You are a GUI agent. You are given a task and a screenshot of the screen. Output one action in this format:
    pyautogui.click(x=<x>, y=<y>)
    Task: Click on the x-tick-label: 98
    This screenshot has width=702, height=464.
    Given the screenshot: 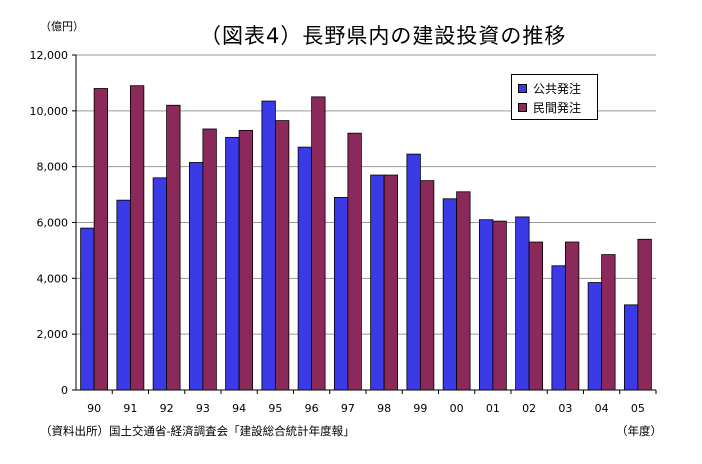 What is the action you would take?
    pyautogui.click(x=384, y=408)
    